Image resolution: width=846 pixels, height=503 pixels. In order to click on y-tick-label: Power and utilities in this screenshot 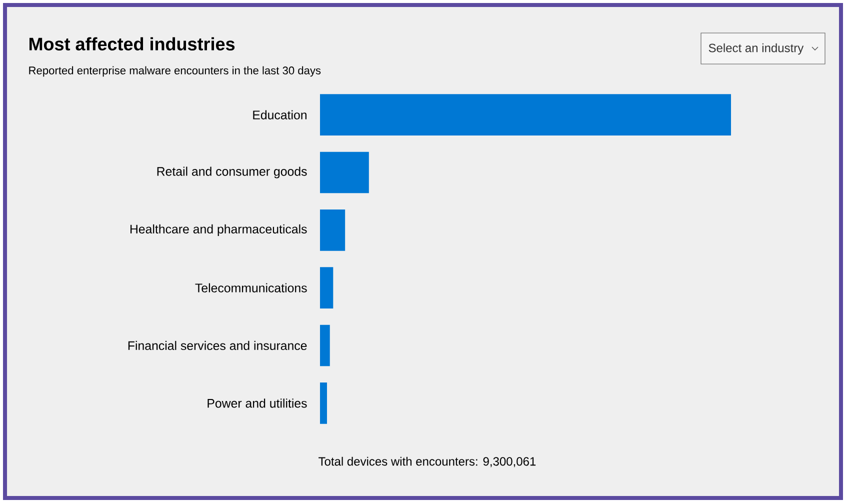, I will do `click(257, 403)`.